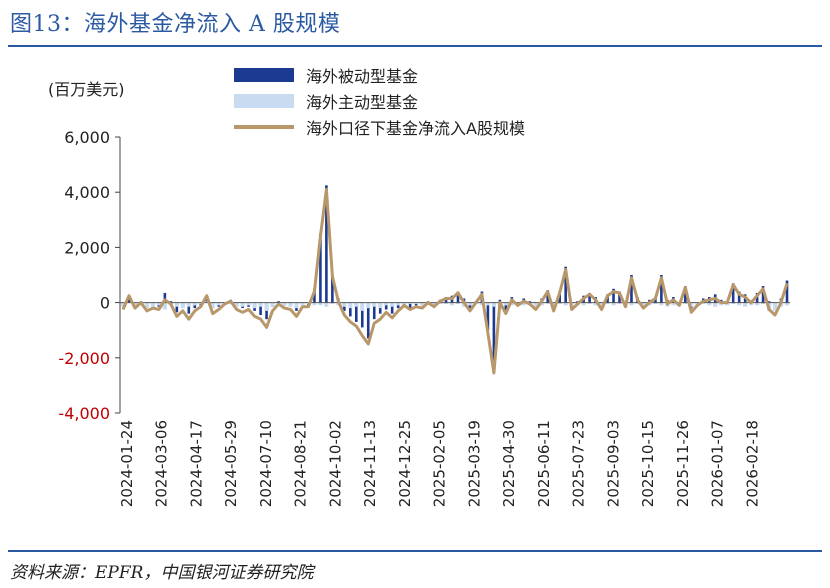 Image resolution: width=830 pixels, height=588 pixels. What do you see at coordinates (84, 358) in the screenshot?
I see `y-tick-label: -2,000` at bounding box center [84, 358].